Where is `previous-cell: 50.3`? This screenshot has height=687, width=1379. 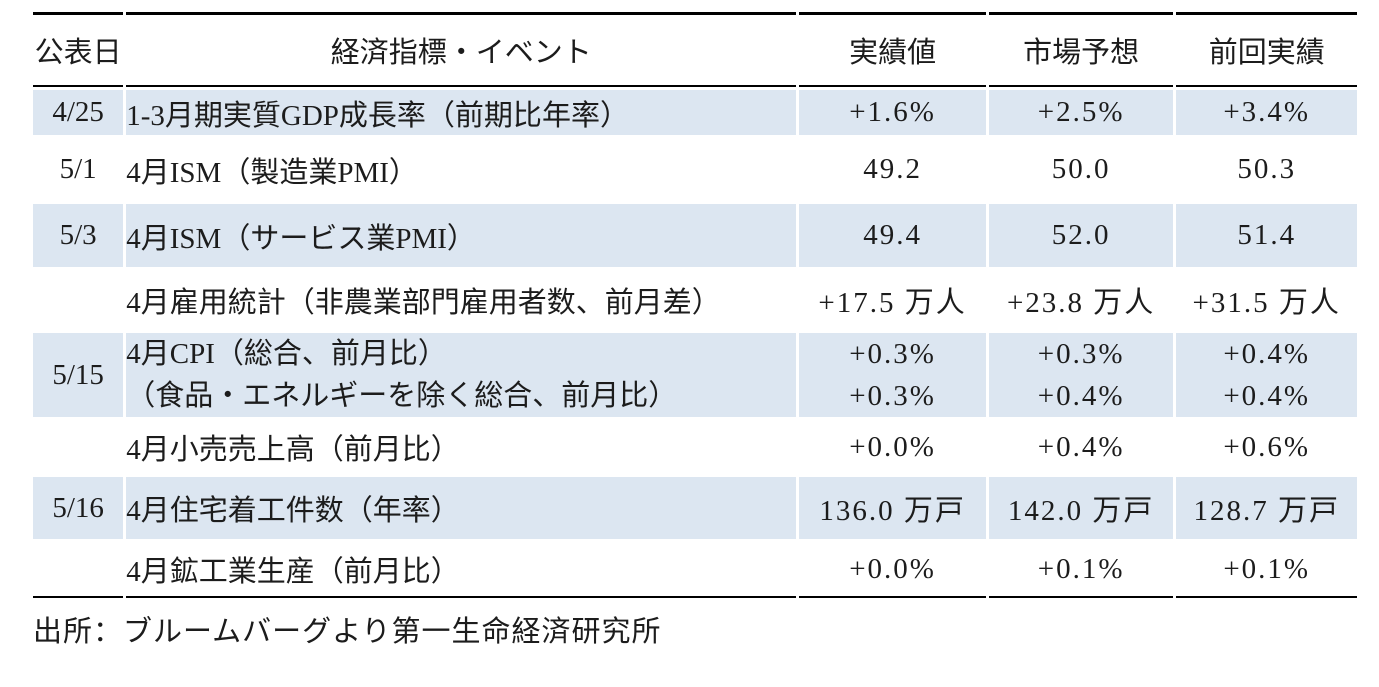
previous-cell: 50.3 is located at coordinates (1267, 169).